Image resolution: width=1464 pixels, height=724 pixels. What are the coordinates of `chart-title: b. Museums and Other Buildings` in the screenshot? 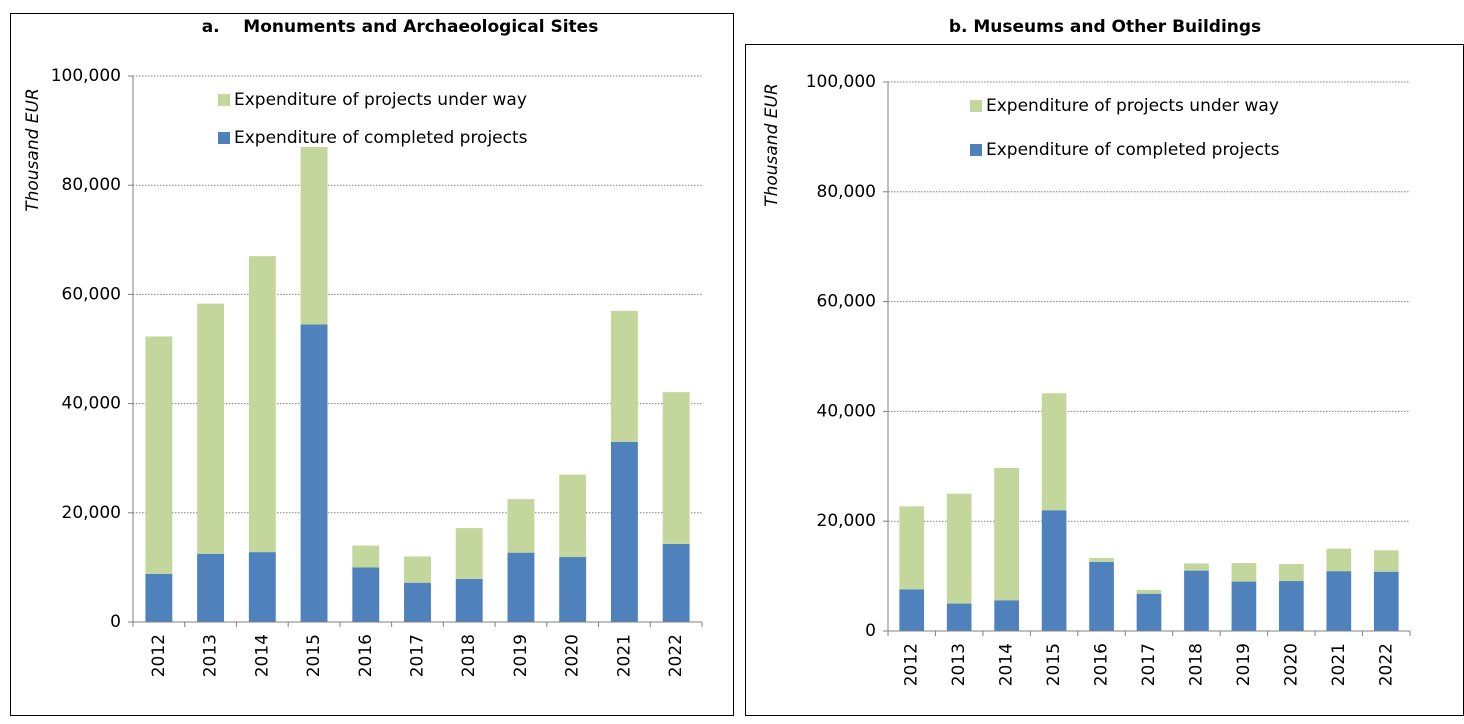 It's located at (1105, 27).